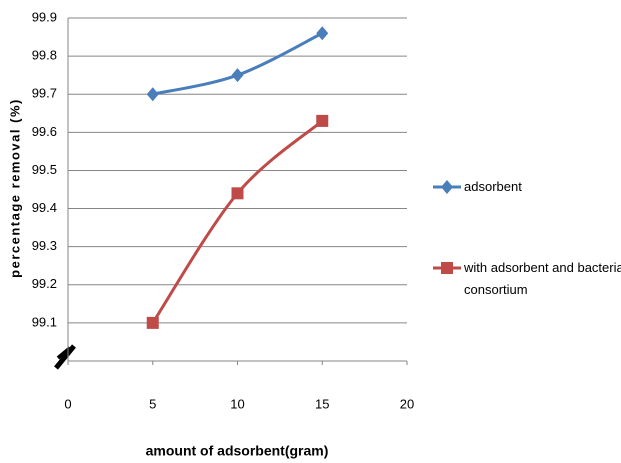  What do you see at coordinates (493, 186) in the screenshot?
I see `legend-label: adsorbent` at bounding box center [493, 186].